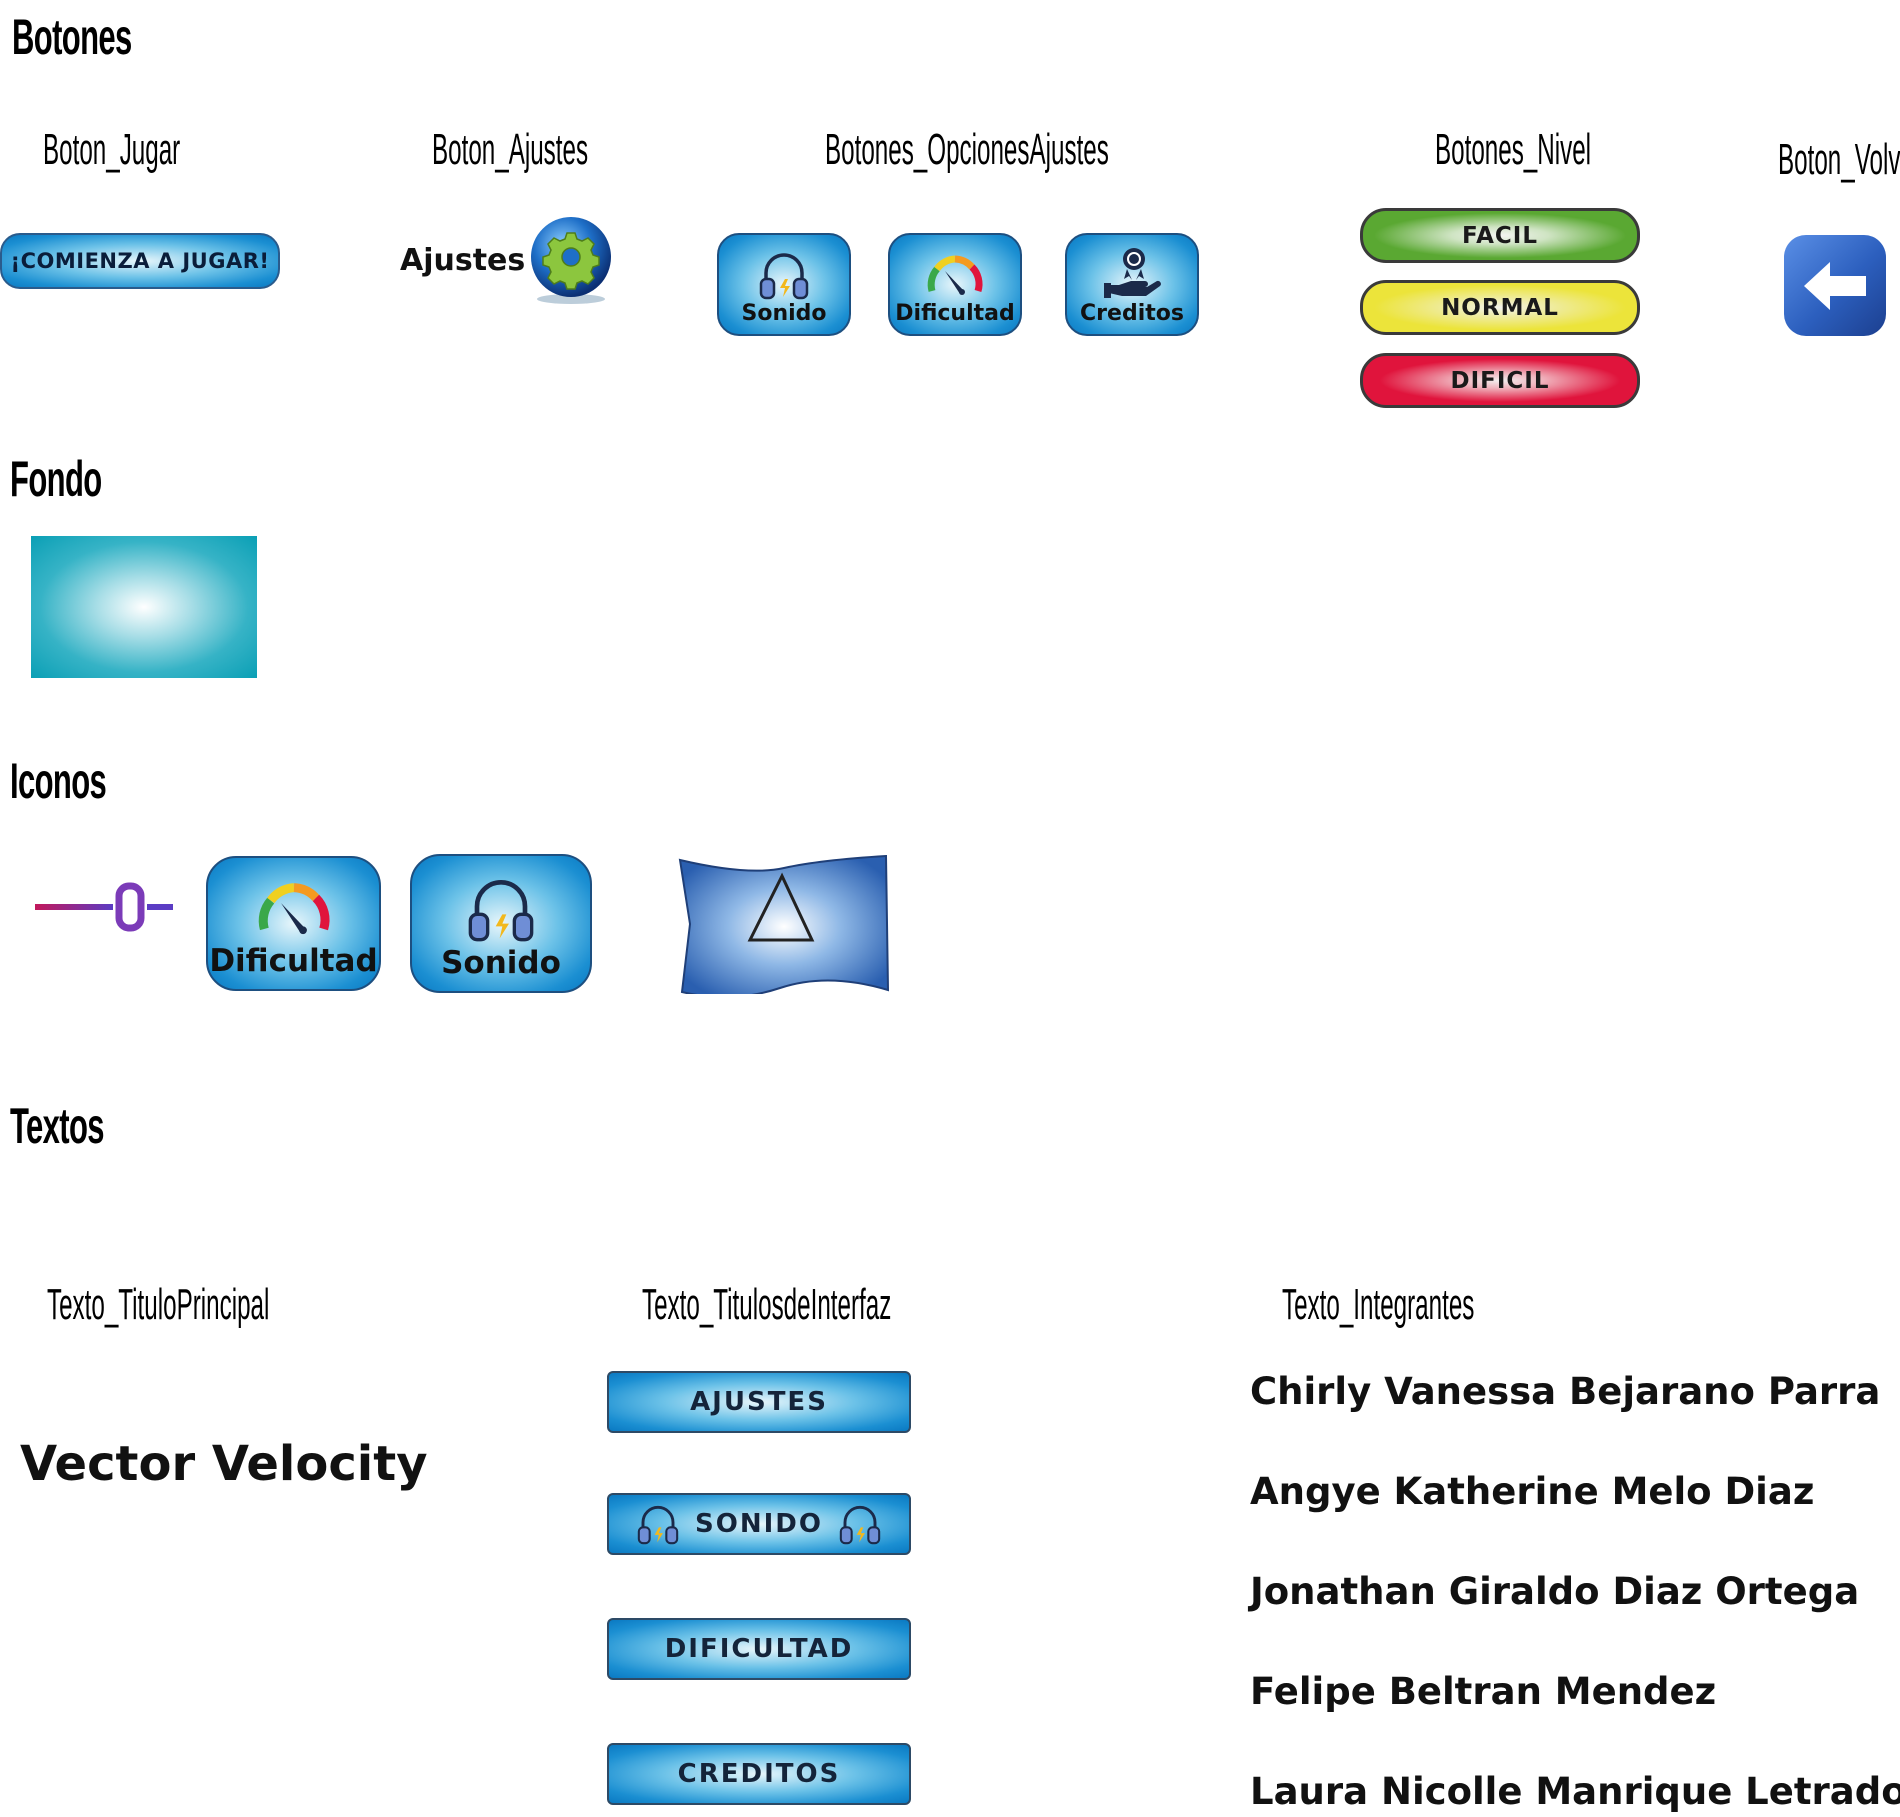 Image resolution: width=1900 pixels, height=1817 pixels. Describe the element at coordinates (57, 1126) in the screenshot. I see `section-textos: Textos` at that location.